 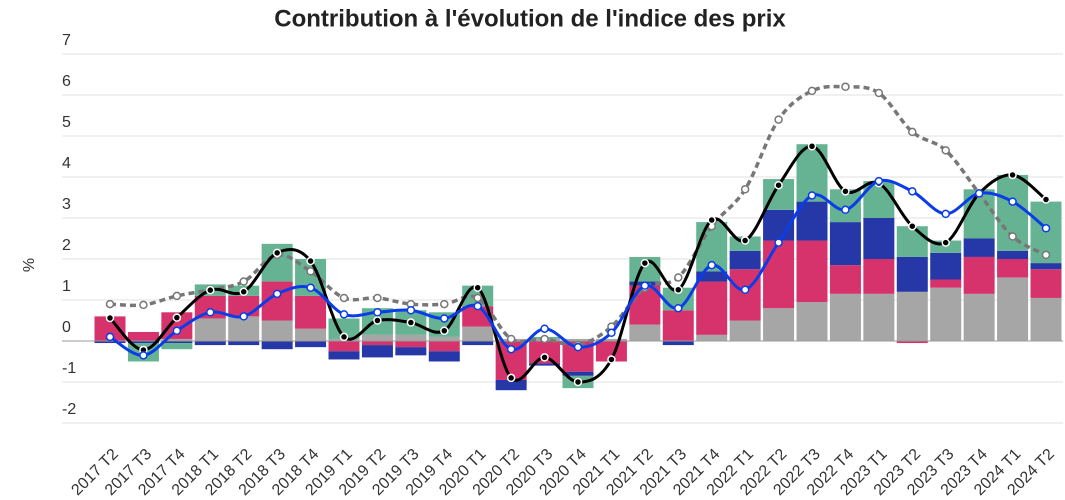 I want to click on y-tick-label: 0, so click(x=66, y=327).